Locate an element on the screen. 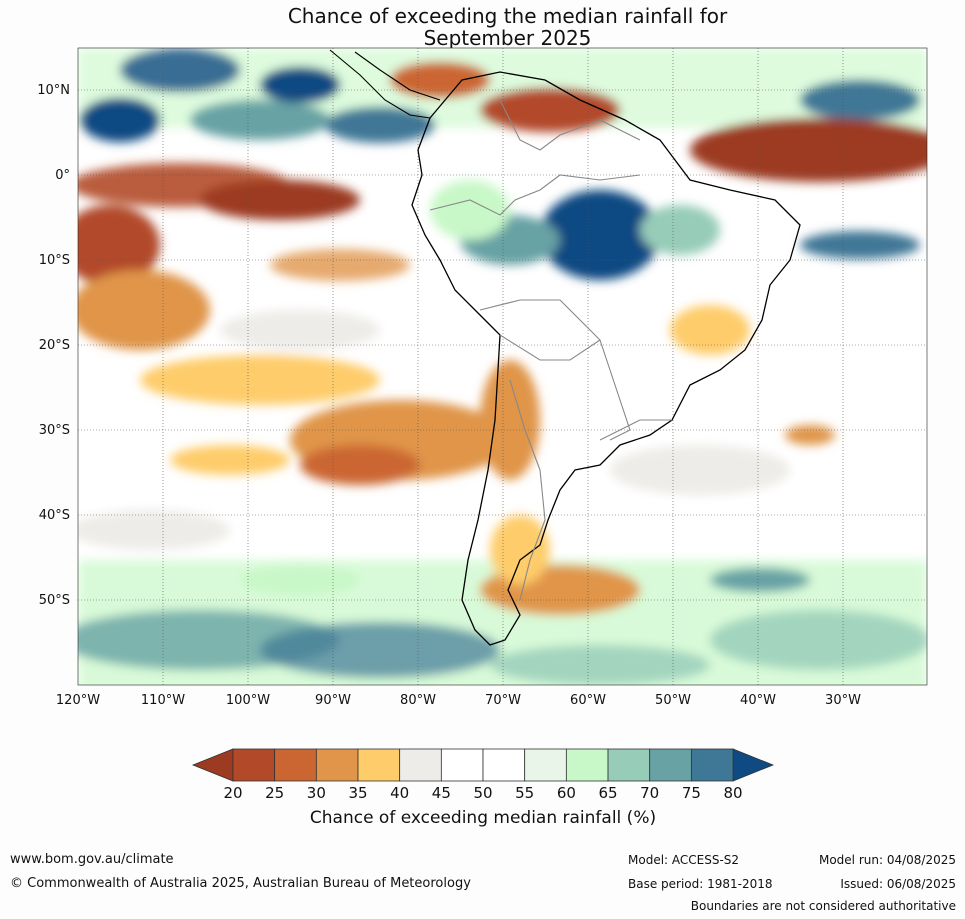 The image size is (965, 919). colorbar-tick-label: 55 is located at coordinates (525, 793).